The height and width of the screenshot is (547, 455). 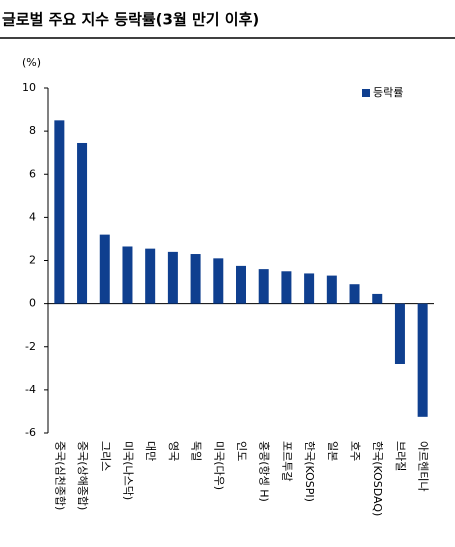 What do you see at coordinates (130, 20) in the screenshot?
I see `chart-title: 글로벌 주요 지수 등락률(3월 만기 이후)` at bounding box center [130, 20].